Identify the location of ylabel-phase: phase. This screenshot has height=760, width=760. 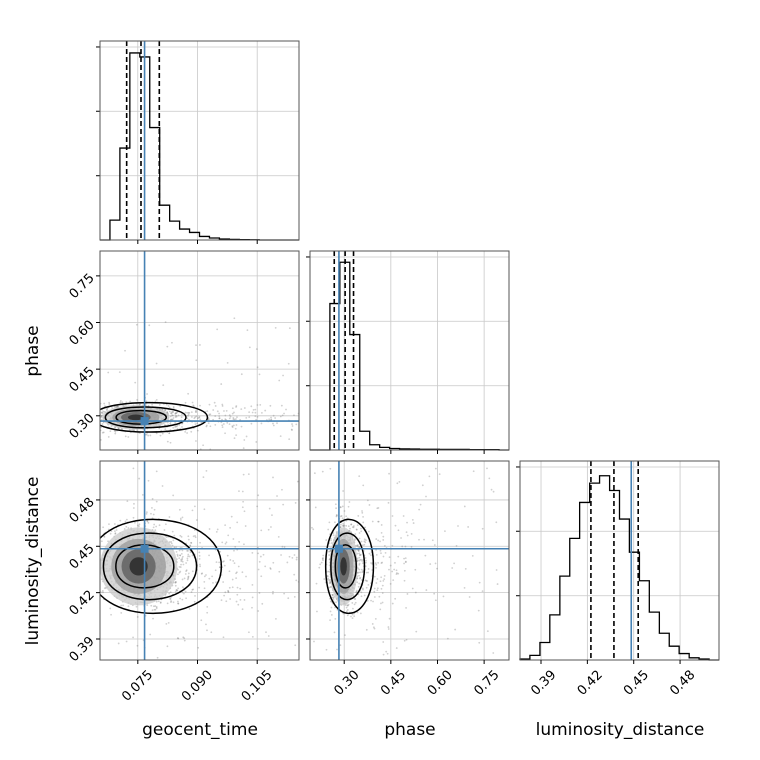
(33, 350).